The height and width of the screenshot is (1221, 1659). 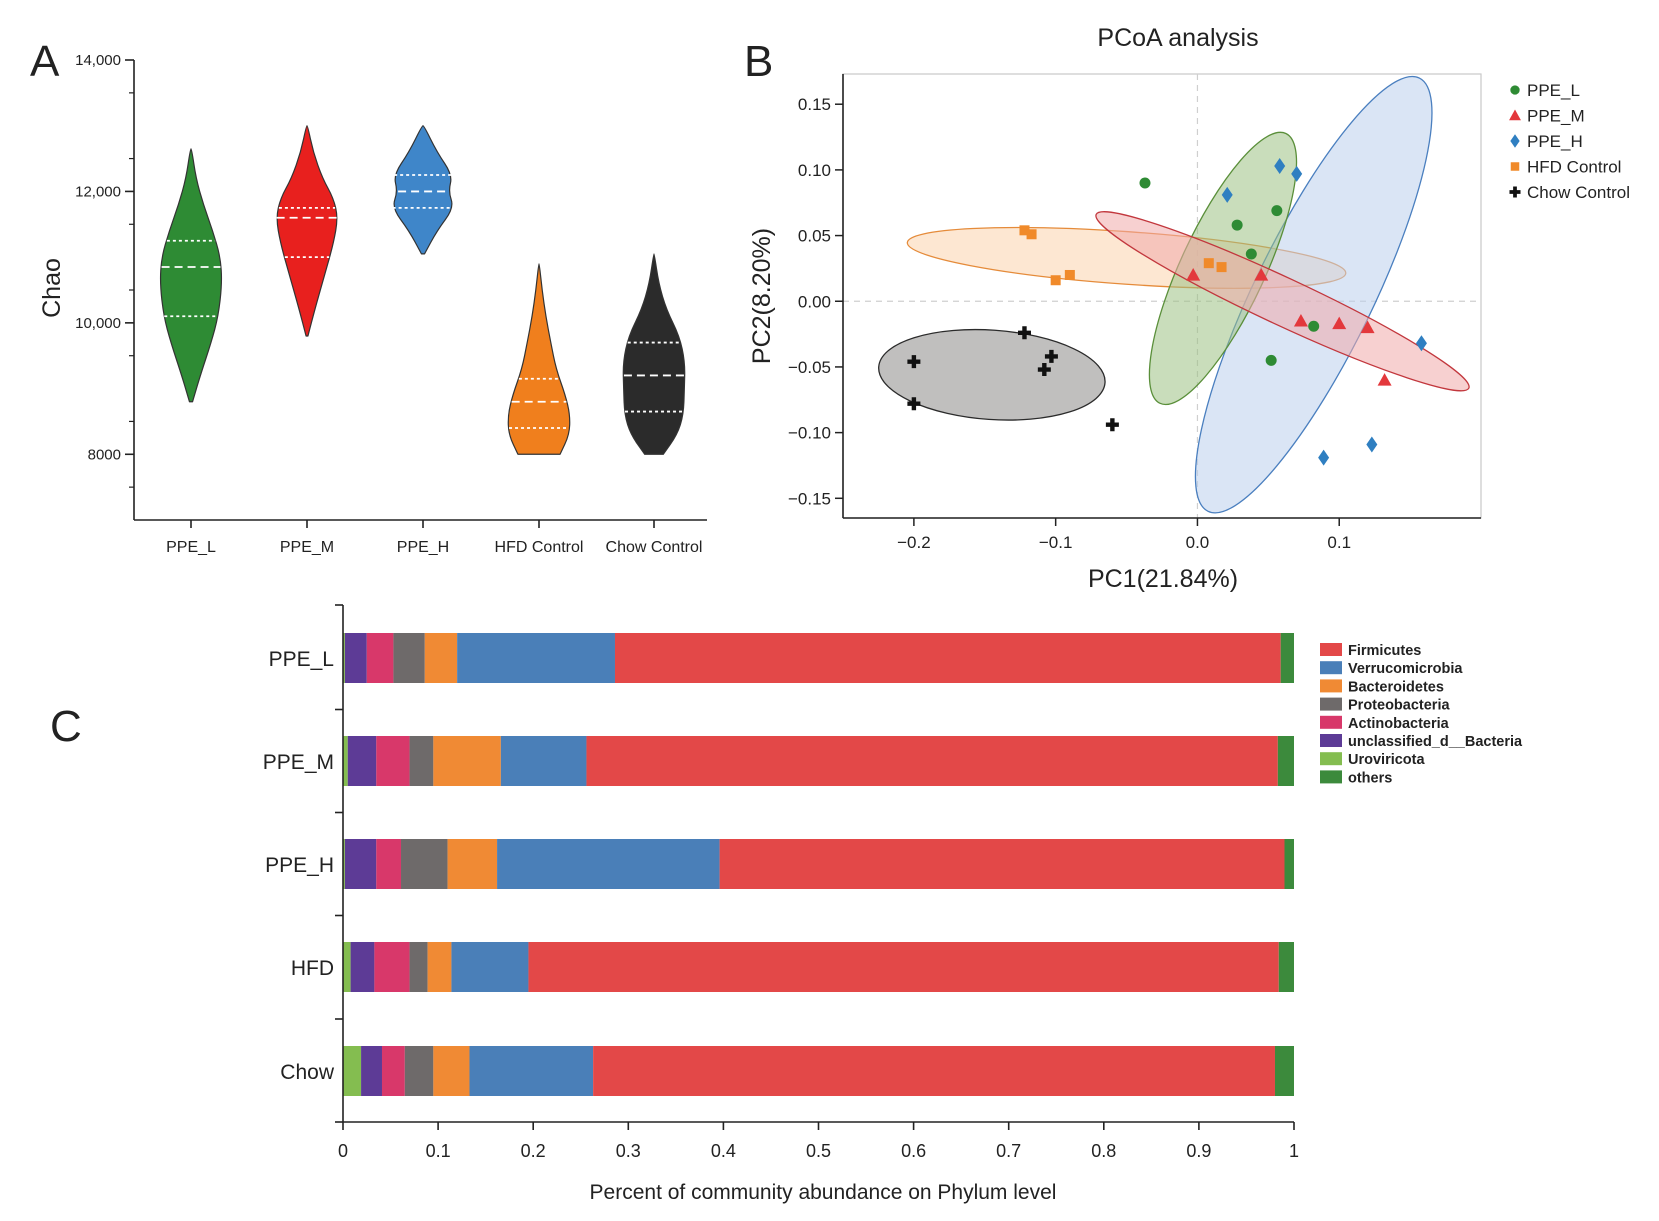 I want to click on legend-marker-ppe-h, so click(x=1515, y=141).